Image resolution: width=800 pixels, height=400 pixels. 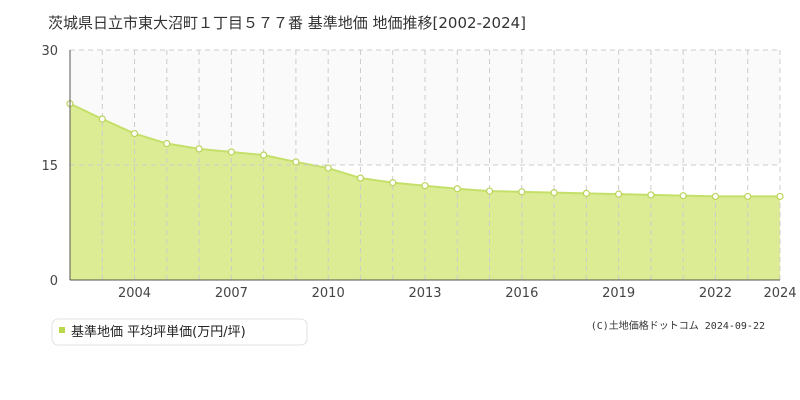 I want to click on data-point-2010, so click(x=328, y=168).